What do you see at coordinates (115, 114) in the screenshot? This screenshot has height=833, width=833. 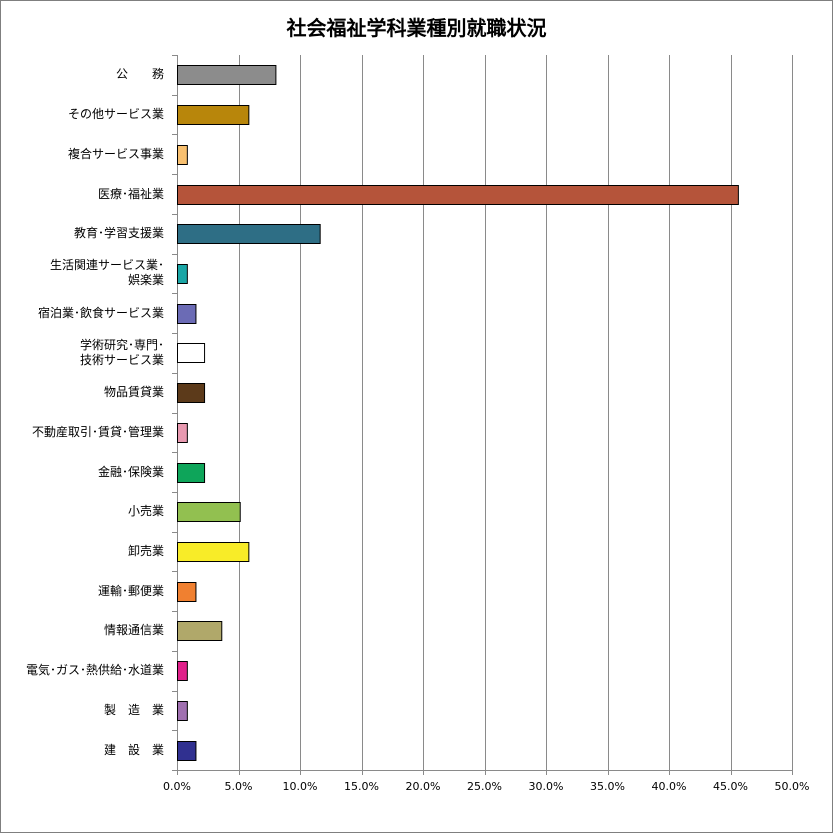 I see `category-label: その他サービス業` at bounding box center [115, 114].